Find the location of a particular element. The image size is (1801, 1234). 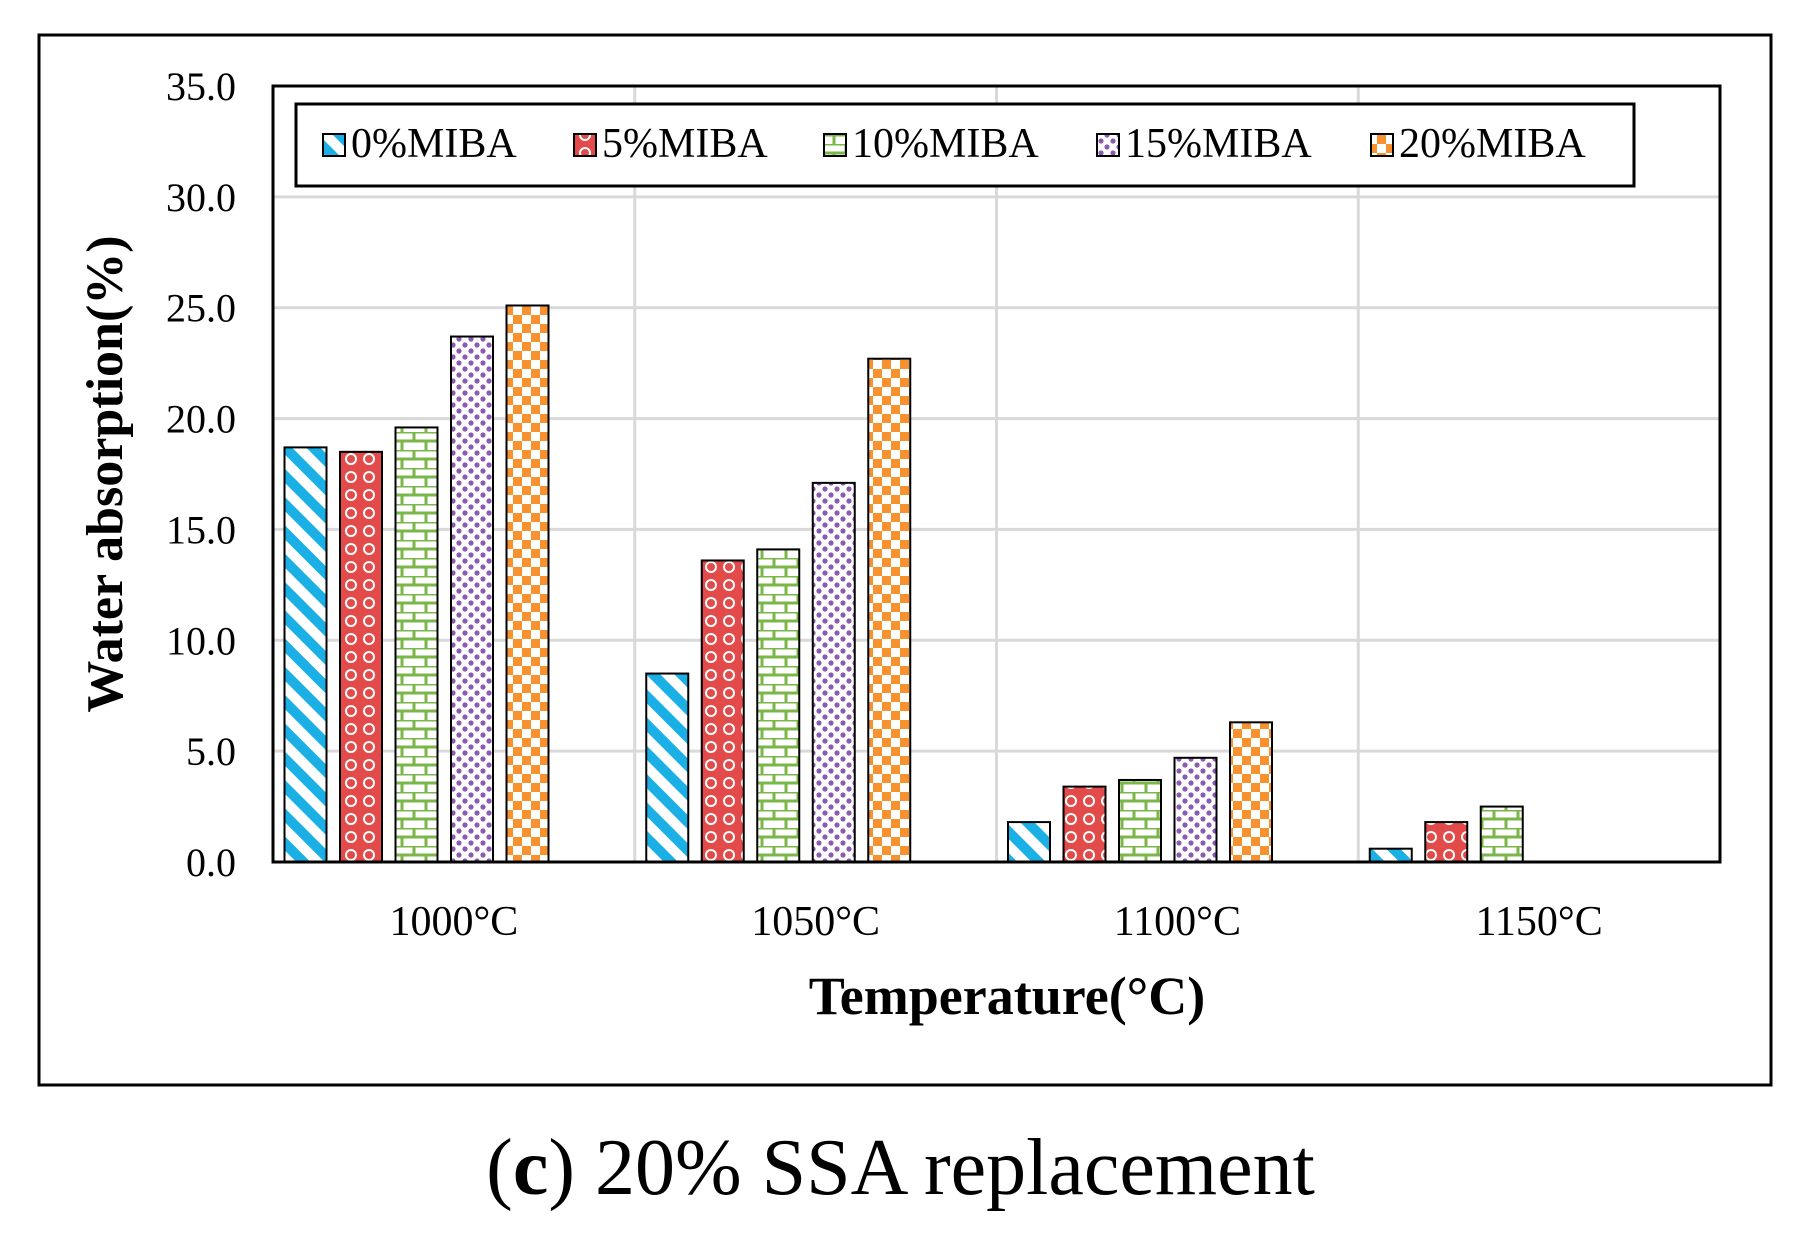

legend-label: 20%MIBA is located at coordinates (1492, 144).